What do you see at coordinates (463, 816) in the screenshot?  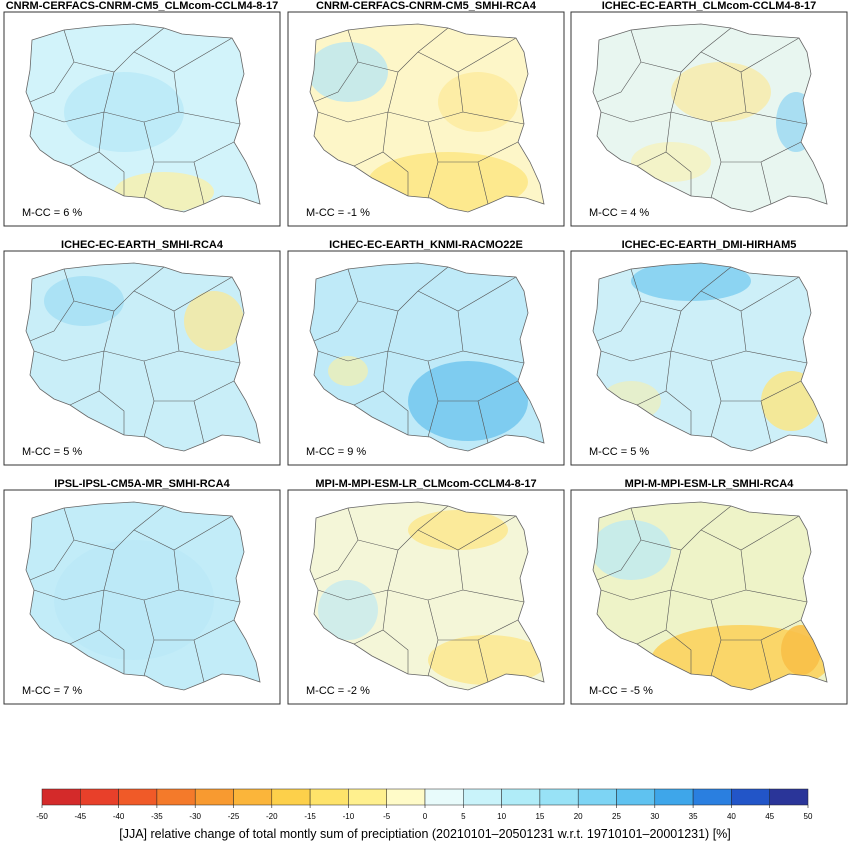 I see `colorbar-tick-label: 5` at bounding box center [463, 816].